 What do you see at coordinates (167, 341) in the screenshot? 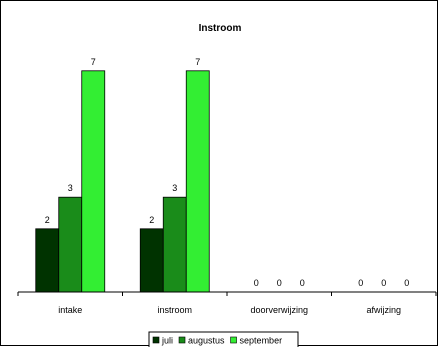
I see `legend-label-juli: juli` at bounding box center [167, 341].